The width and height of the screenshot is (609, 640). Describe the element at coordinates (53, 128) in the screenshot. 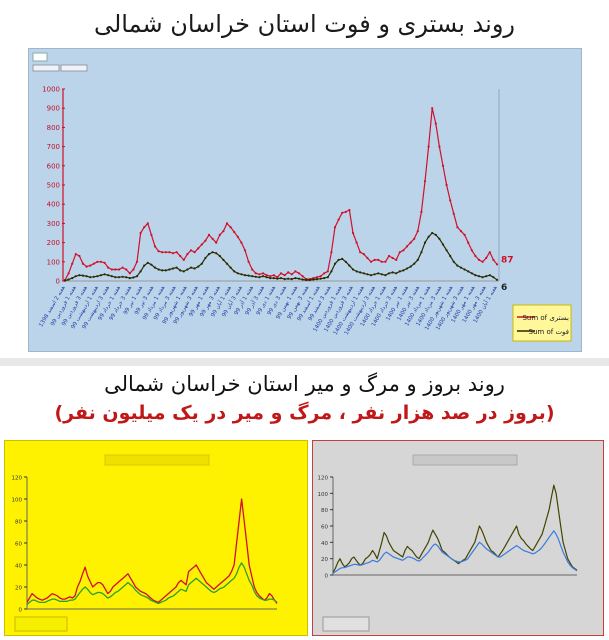

I see `y-tick-label: 800` at that location.